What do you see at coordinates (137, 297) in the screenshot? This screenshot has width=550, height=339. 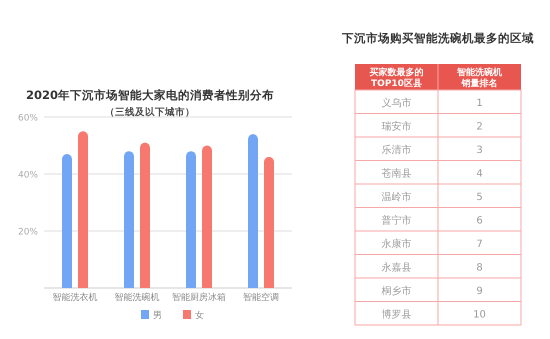 I see `x-tick-label: 智能洗碗机` at bounding box center [137, 297].